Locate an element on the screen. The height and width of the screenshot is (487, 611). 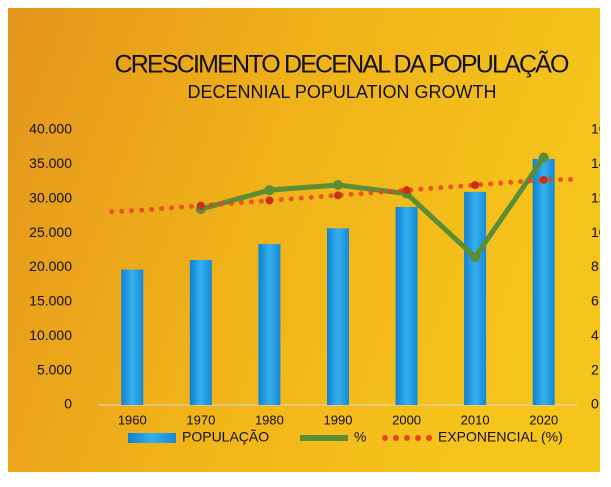
legend-swatch is located at coordinates (152, 438).